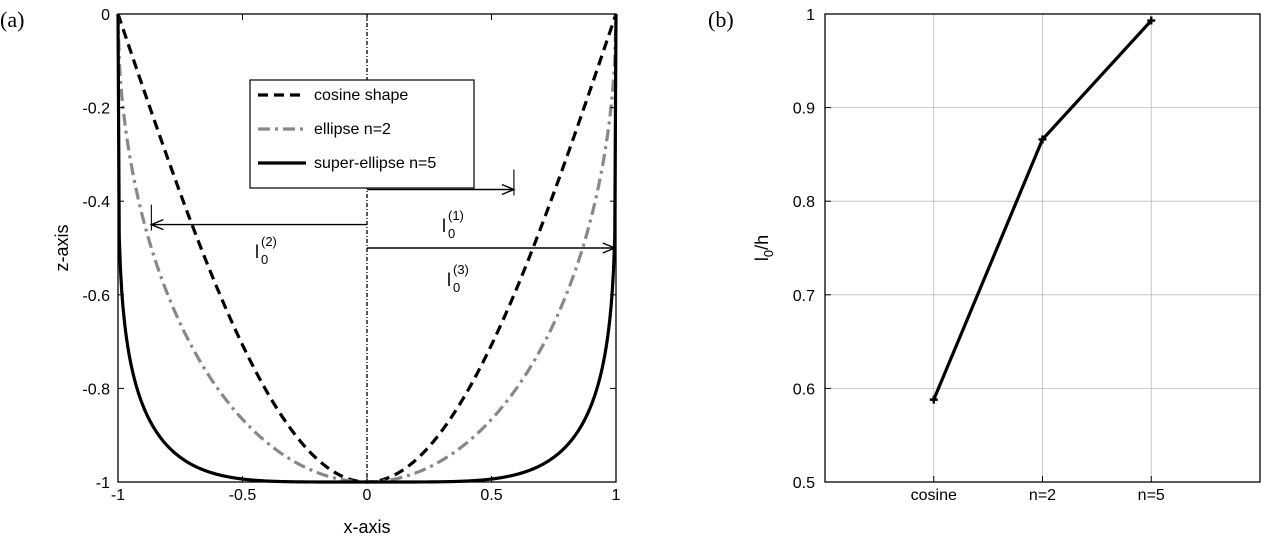 This screenshot has height=543, width=1269. What do you see at coordinates (367, 495) in the screenshot?
I see `x-tick-label: 0` at bounding box center [367, 495].